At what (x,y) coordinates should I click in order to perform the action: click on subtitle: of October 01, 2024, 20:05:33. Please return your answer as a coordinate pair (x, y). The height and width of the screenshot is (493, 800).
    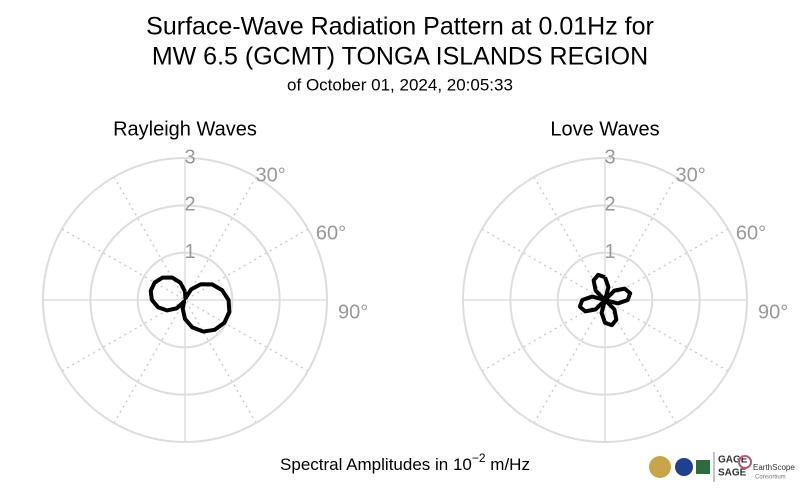
    Looking at the image, I should click on (400, 84).